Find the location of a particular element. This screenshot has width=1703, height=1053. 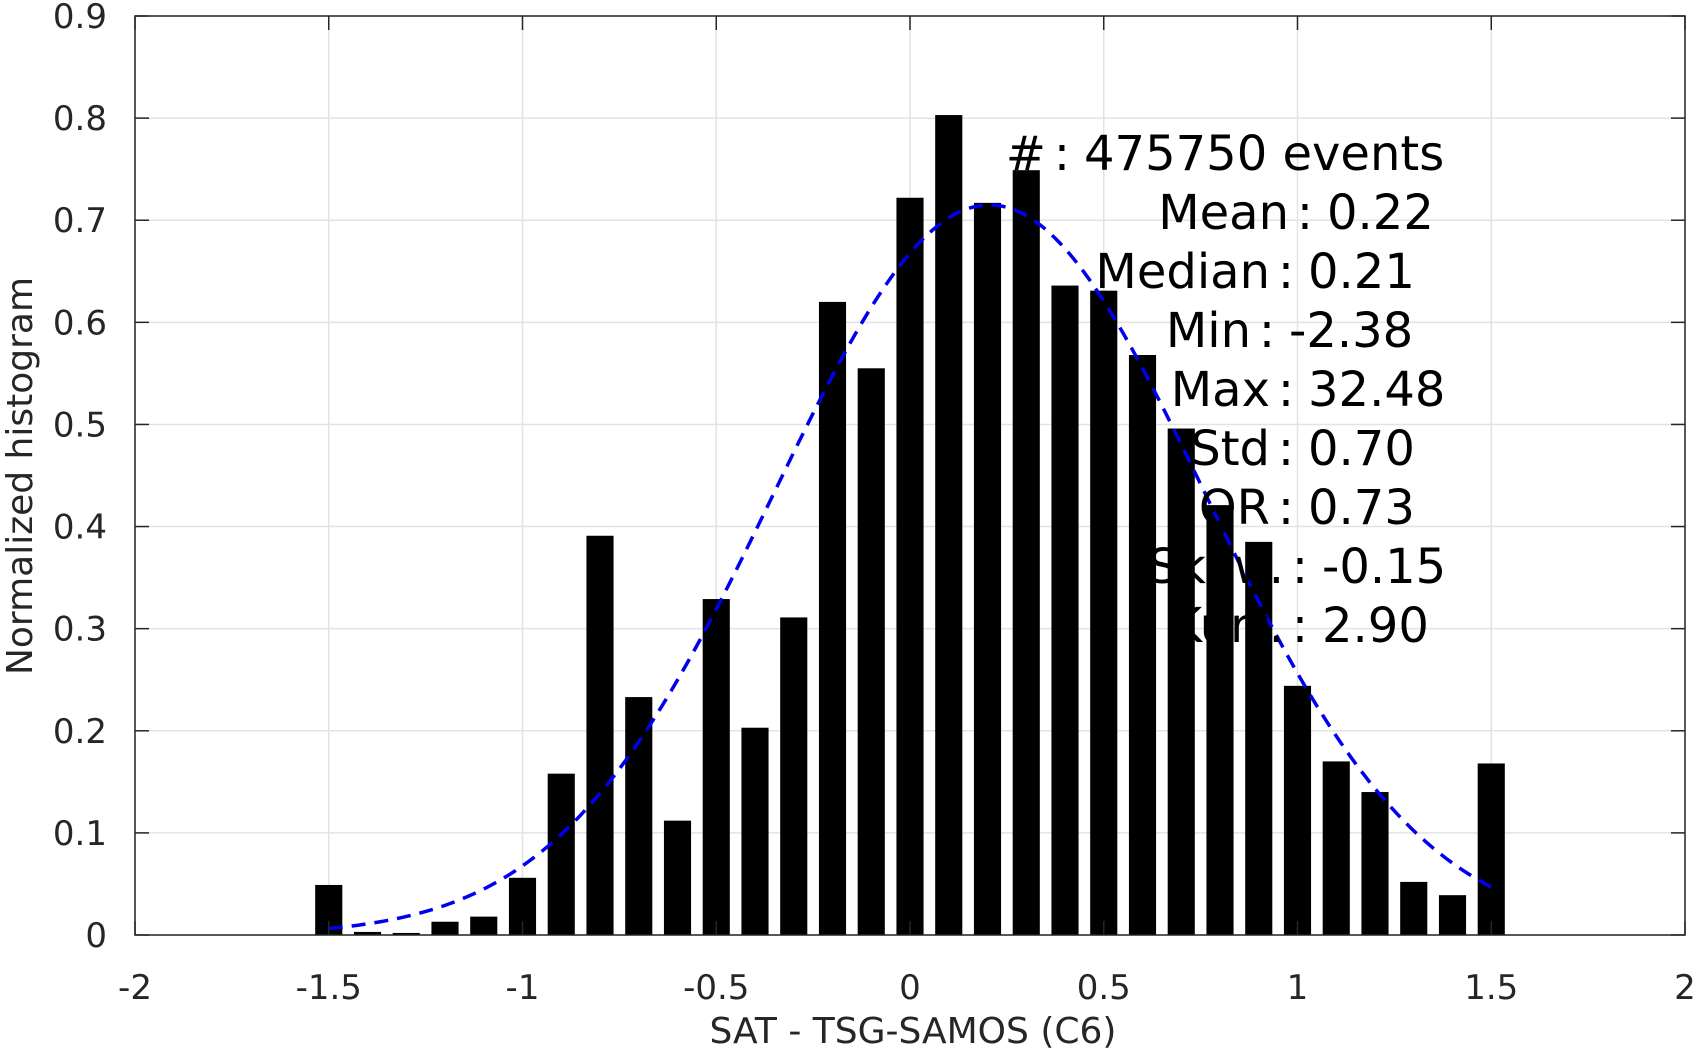

y-tick-label-5: 0.5 is located at coordinates (80, 425).